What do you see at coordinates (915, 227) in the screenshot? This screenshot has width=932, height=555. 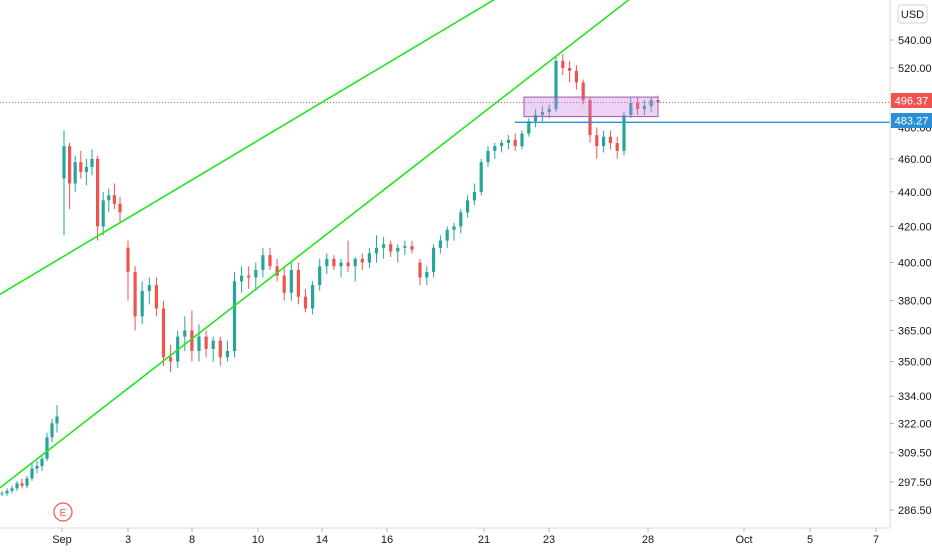 I see `y-tick-label: 420.00` at bounding box center [915, 227].